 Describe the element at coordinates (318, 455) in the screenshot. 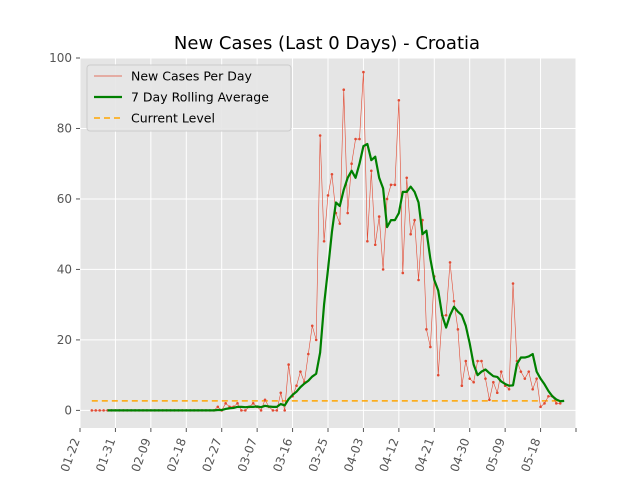

I see `x-tick-label: 03-25` at that location.